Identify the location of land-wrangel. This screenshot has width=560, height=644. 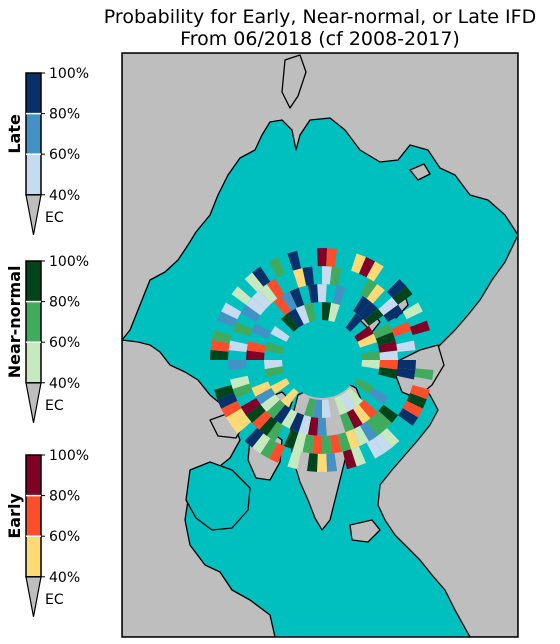
(420, 172).